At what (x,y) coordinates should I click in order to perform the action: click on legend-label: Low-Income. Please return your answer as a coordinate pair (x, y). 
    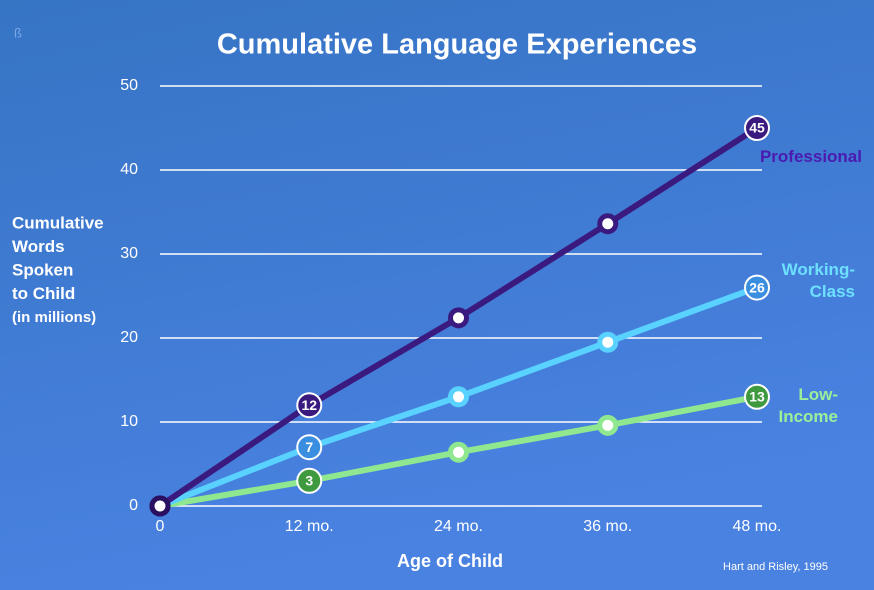
    Looking at the image, I should click on (808, 405).